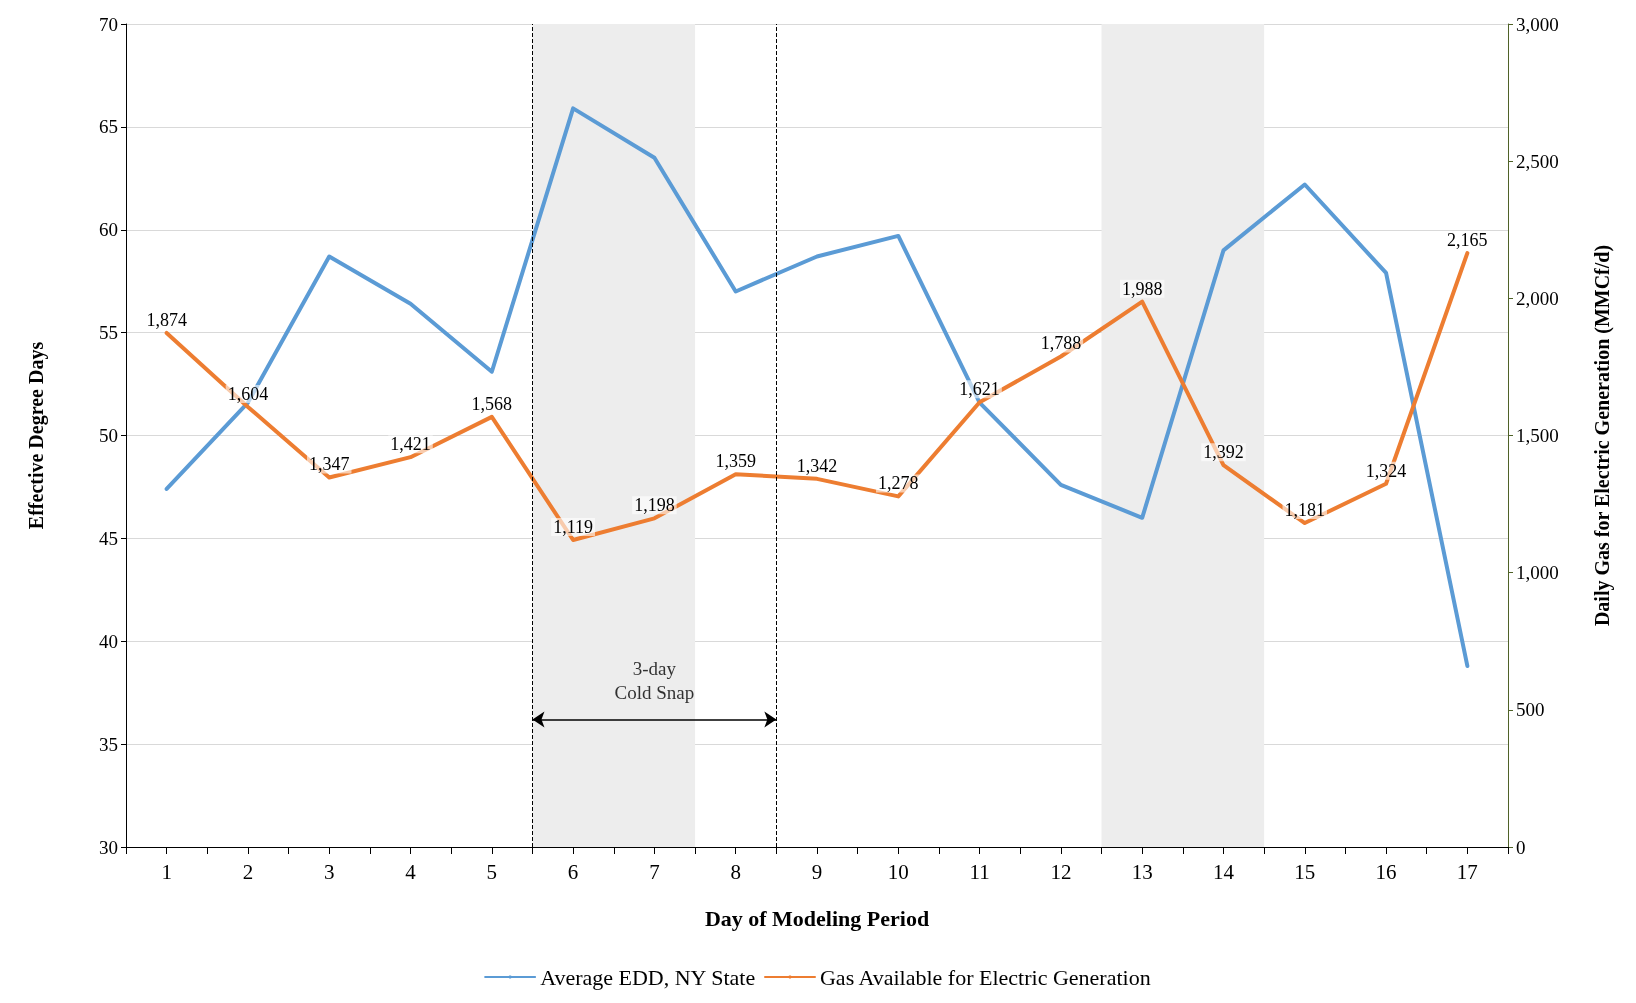  What do you see at coordinates (817, 871) in the screenshot?
I see `x-tick-label: 9` at bounding box center [817, 871].